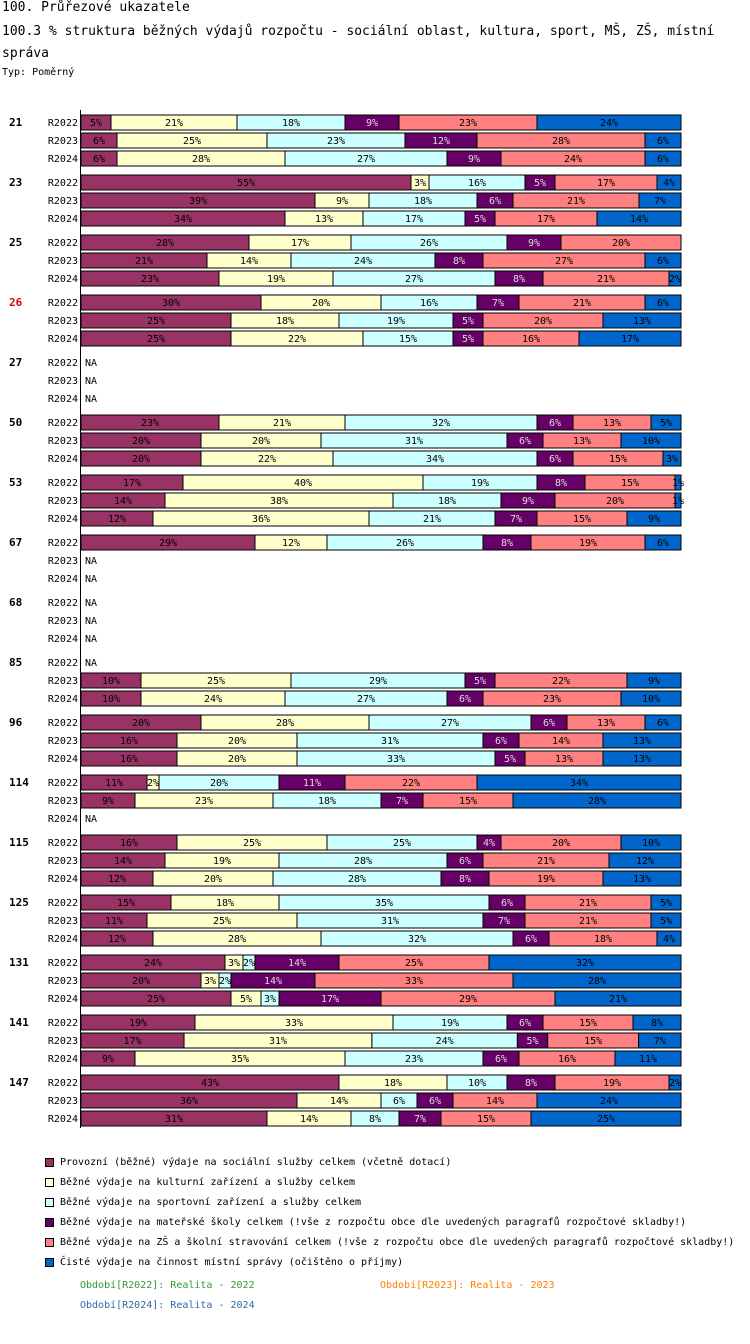 This screenshot has height=1344, width=750. I want to click on bar-data-label: 22%, so click(297, 339).